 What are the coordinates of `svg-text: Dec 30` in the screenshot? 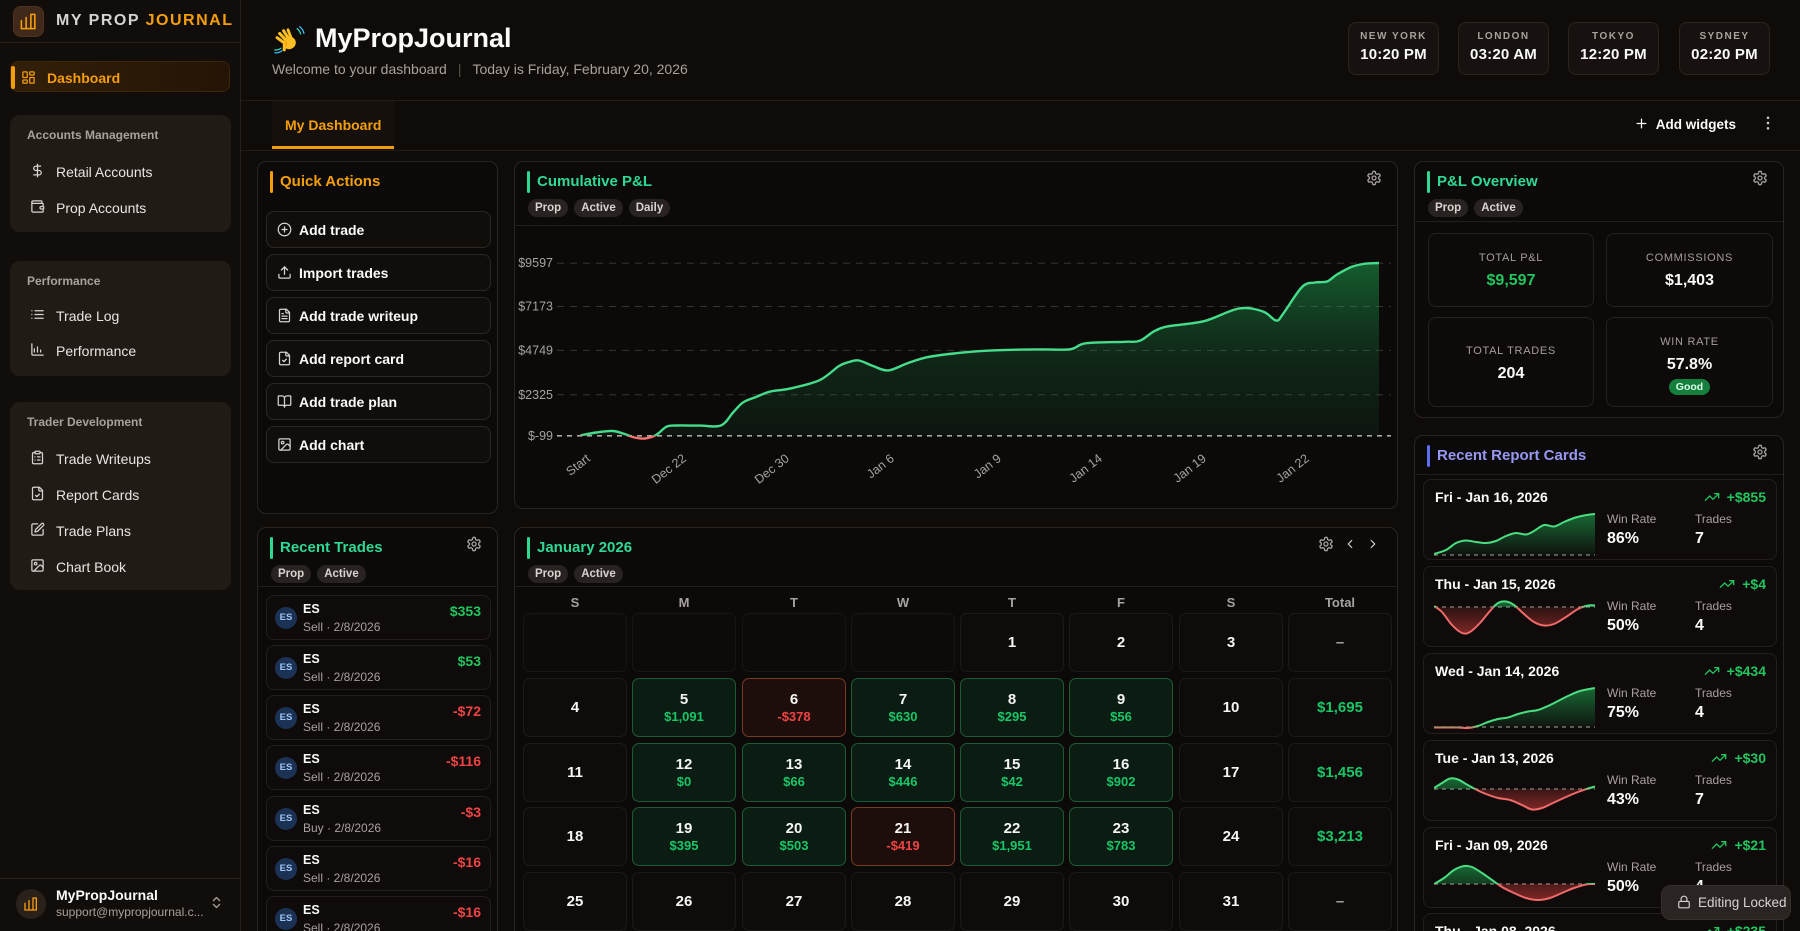 It's located at (772, 468).